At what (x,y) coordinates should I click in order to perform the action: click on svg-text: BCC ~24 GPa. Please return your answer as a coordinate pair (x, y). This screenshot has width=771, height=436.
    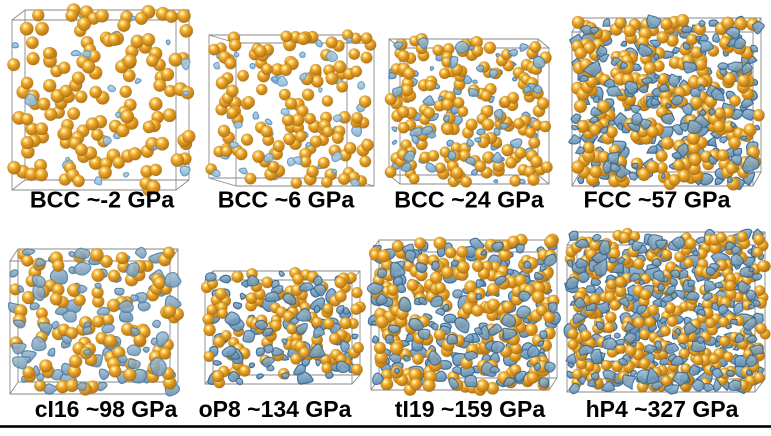
    Looking at the image, I should click on (469, 200).